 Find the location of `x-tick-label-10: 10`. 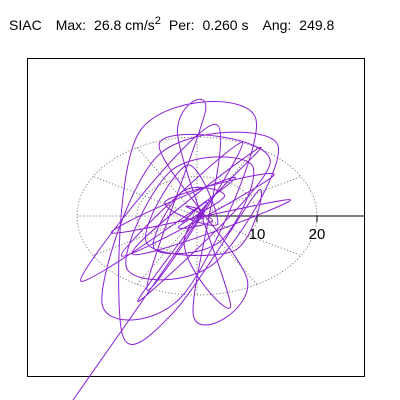

x-tick-label-10: 10 is located at coordinates (257, 234).